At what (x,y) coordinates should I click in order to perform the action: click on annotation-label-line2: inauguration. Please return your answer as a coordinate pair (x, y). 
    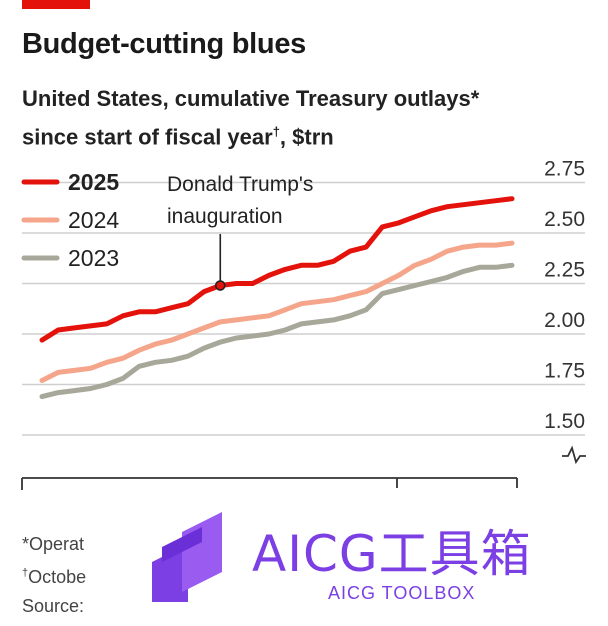
    Looking at the image, I should click on (225, 216).